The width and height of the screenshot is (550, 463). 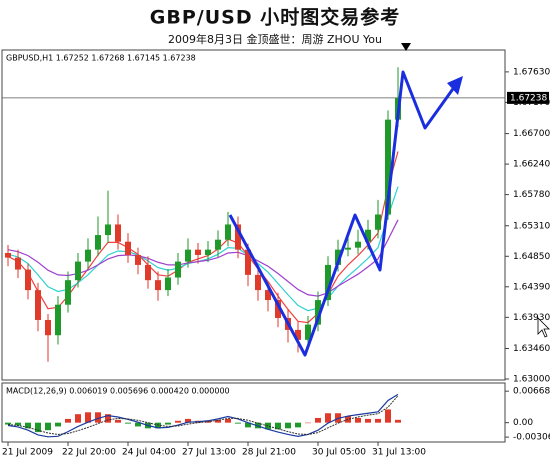 I want to click on y-tick-label: 1.66700, so click(x=531, y=134).